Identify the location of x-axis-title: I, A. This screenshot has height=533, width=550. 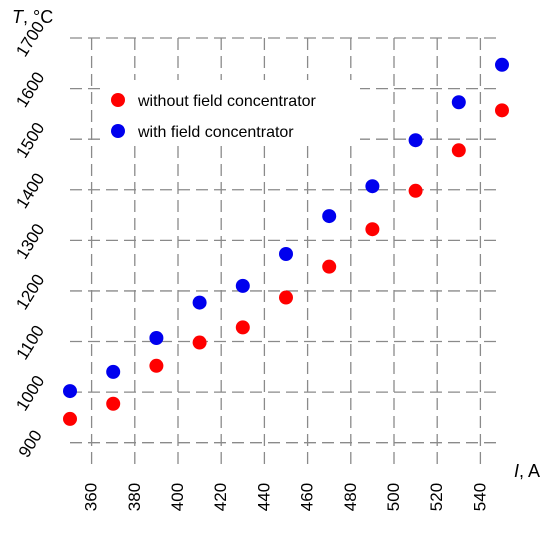
(527, 471).